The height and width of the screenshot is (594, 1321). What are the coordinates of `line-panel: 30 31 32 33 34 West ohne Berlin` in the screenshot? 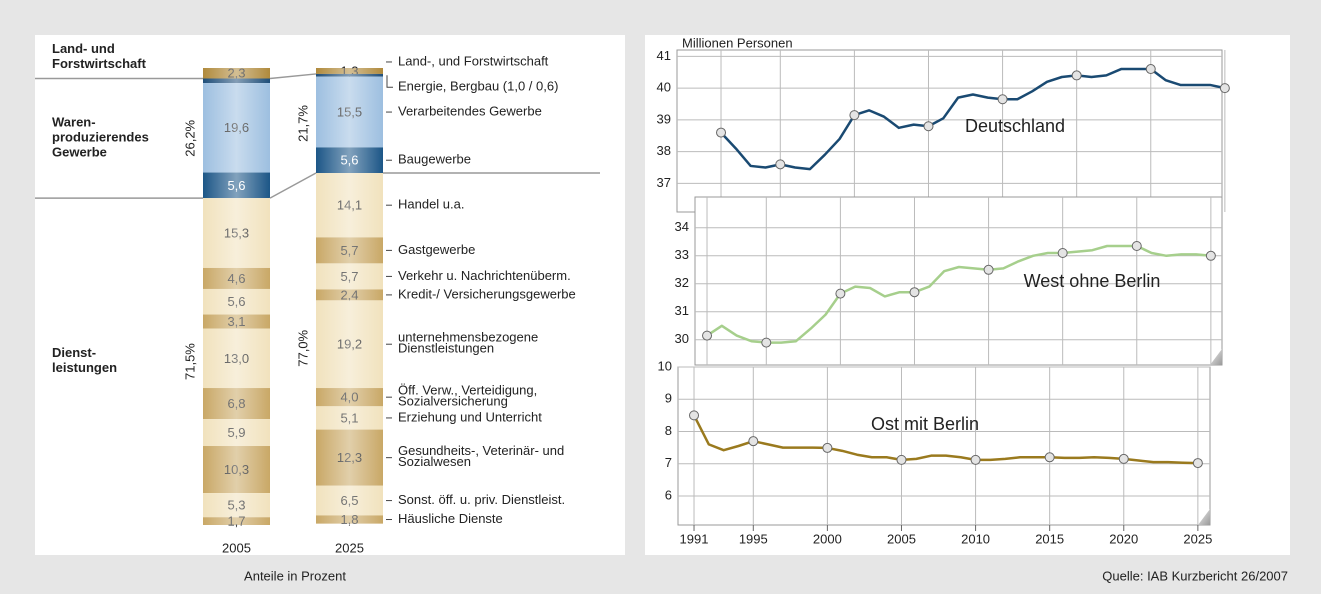 It's located at (949, 281).